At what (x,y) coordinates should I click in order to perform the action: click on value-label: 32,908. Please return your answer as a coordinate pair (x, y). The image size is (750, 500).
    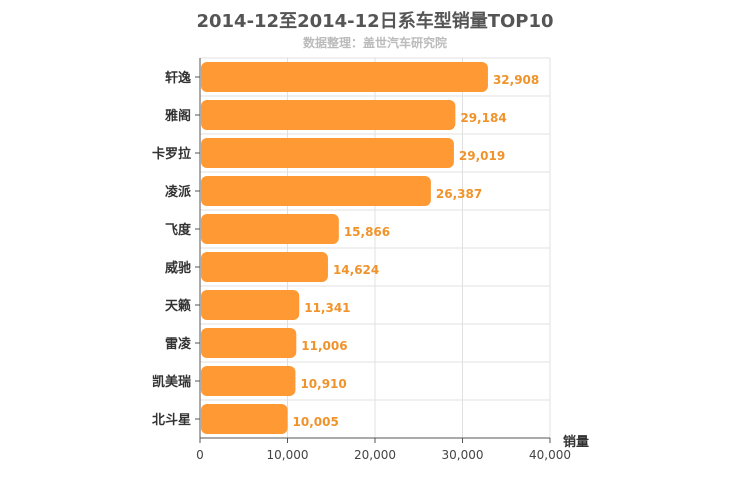
    Looking at the image, I should click on (516, 80).